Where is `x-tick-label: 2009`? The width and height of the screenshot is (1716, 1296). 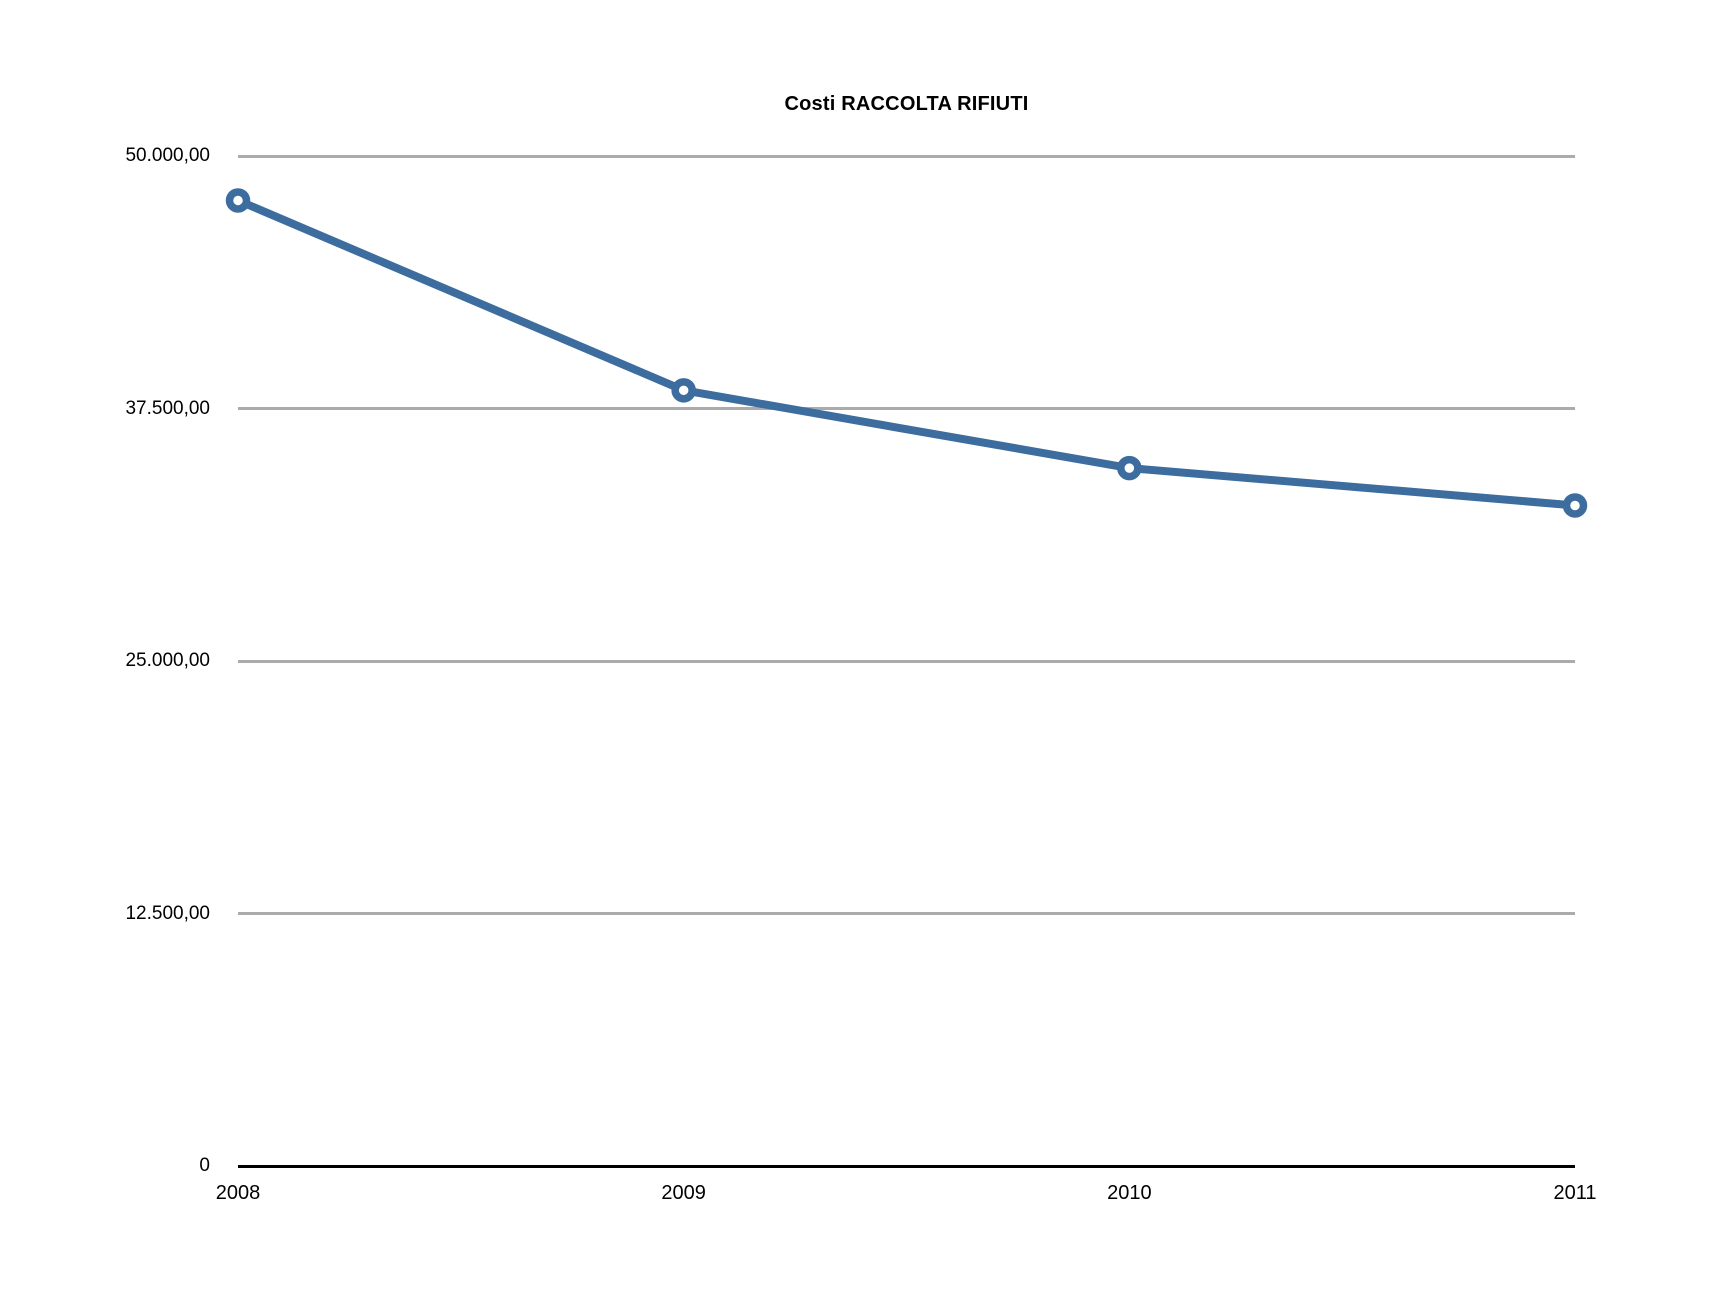 x-tick-label: 2009 is located at coordinates (683, 1193).